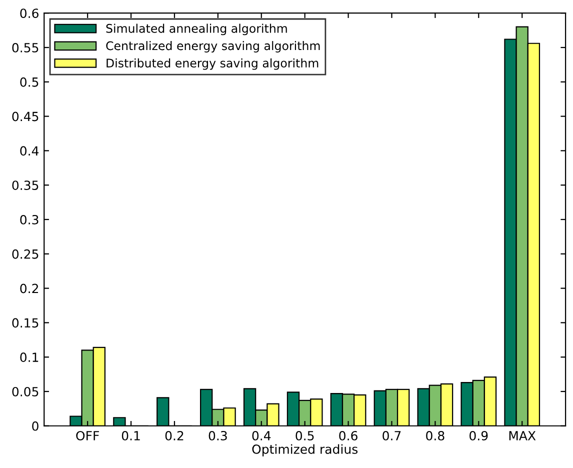 Image resolution: width=573 pixels, height=468 pixels. I want to click on x-tick-label: 0.2, so click(174, 435).